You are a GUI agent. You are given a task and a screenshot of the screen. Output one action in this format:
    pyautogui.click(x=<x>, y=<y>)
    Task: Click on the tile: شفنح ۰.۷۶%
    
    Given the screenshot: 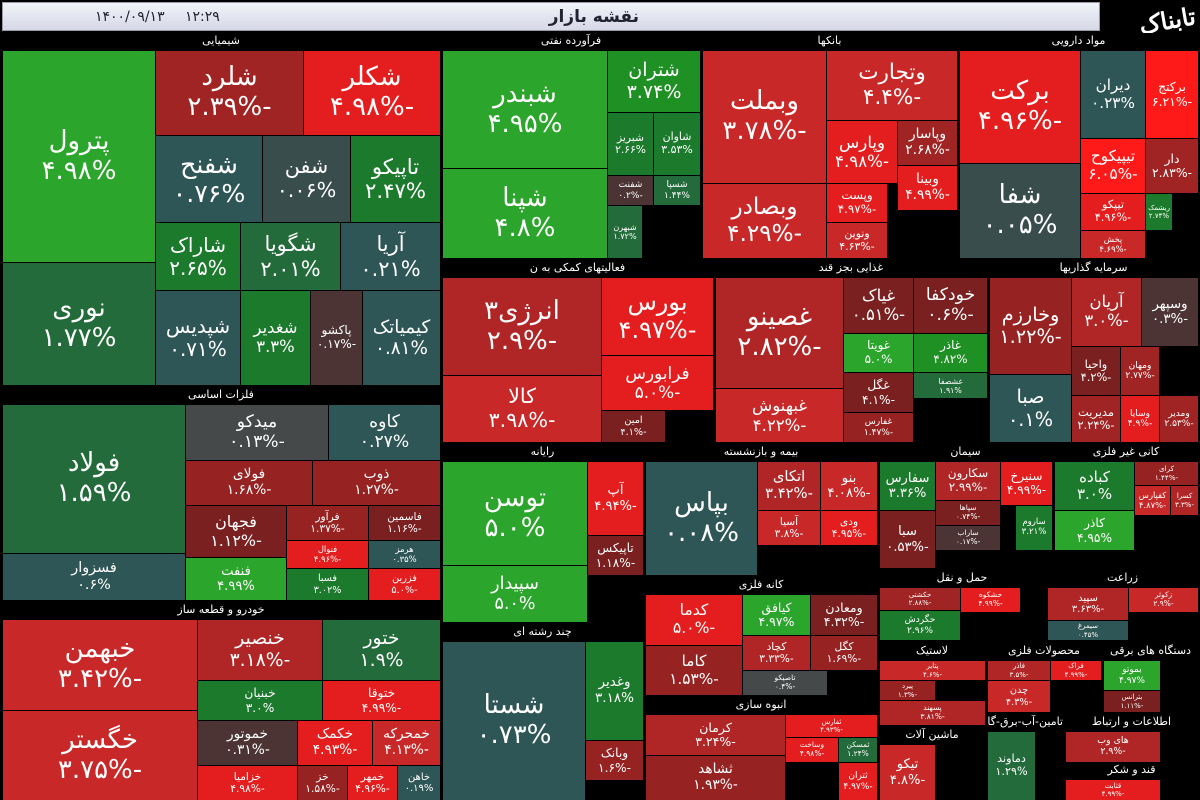 What is the action you would take?
    pyautogui.click(x=209, y=179)
    